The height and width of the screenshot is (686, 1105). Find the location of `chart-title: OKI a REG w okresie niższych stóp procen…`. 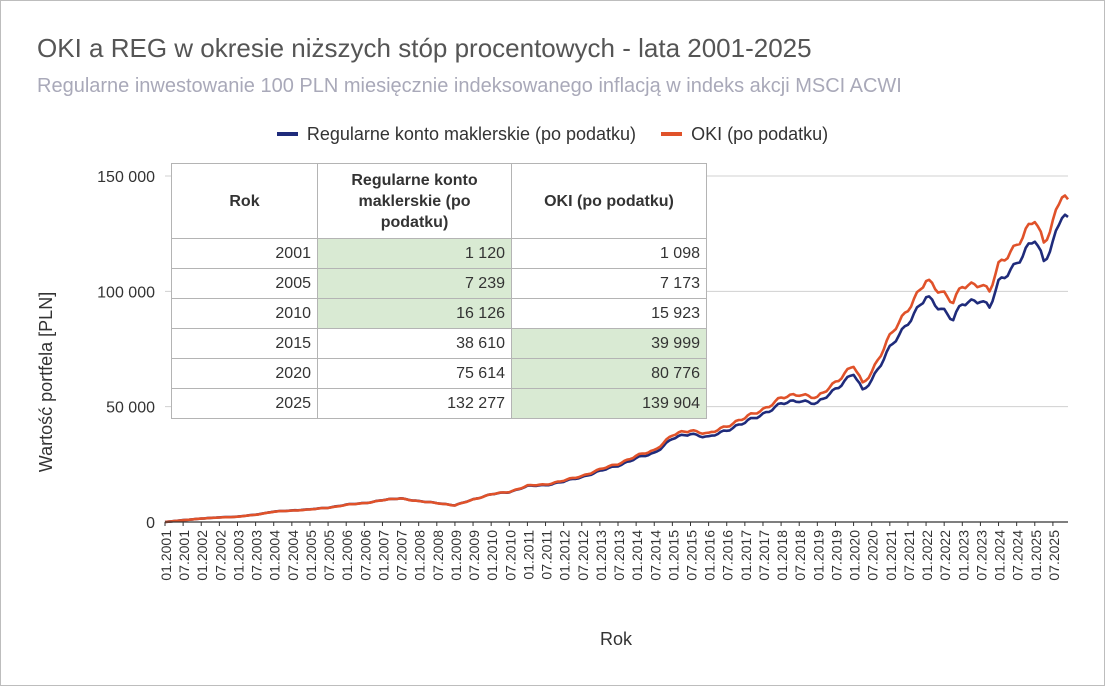

chart-title: OKI a REG w okresie niższych stóp procen… is located at coordinates (424, 48).